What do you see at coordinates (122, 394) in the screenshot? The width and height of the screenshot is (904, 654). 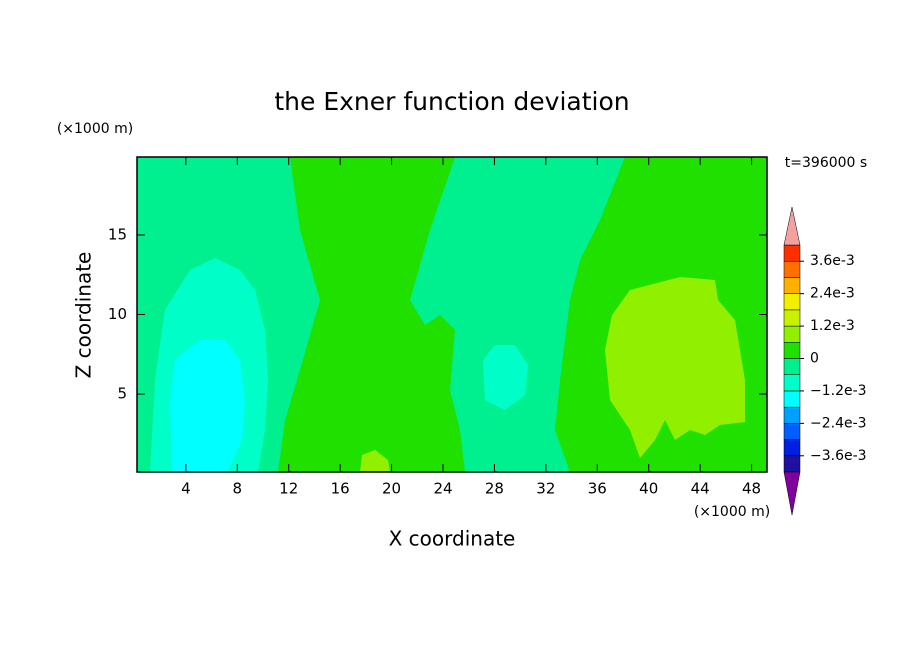 I see `y-tick-label: 5` at bounding box center [122, 394].